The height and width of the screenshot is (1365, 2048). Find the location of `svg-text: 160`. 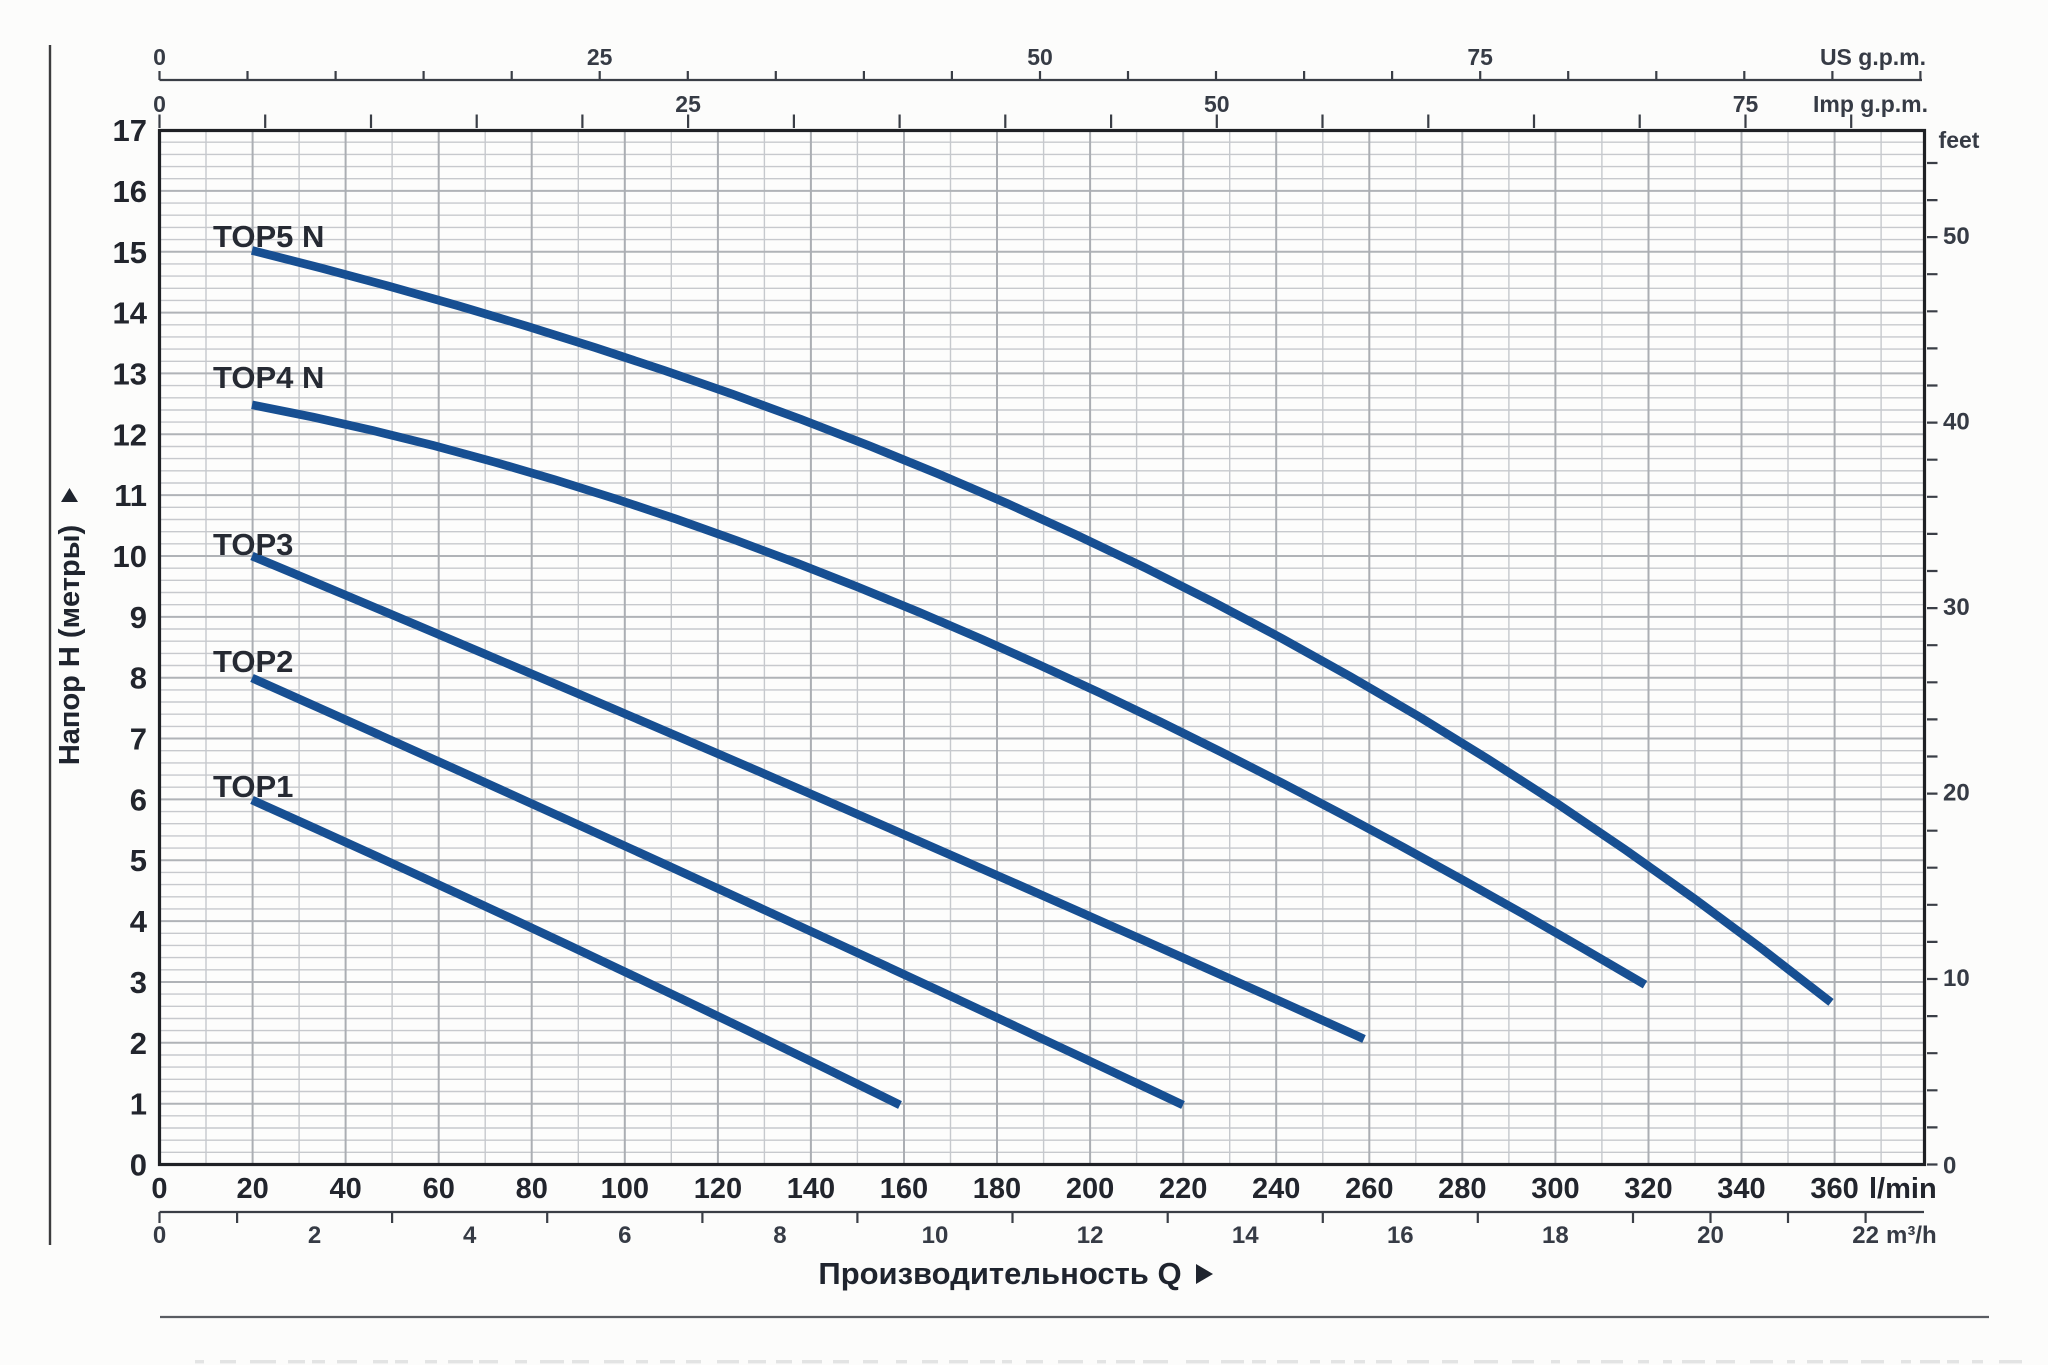

svg-text: 160 is located at coordinates (904, 1189).